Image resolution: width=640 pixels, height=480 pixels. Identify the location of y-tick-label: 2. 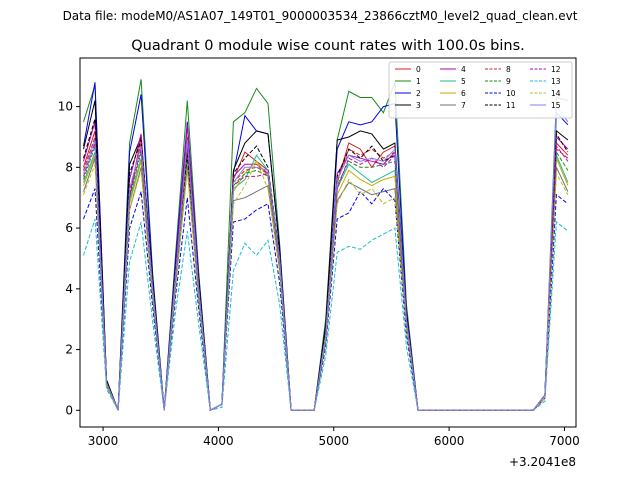
(69, 350).